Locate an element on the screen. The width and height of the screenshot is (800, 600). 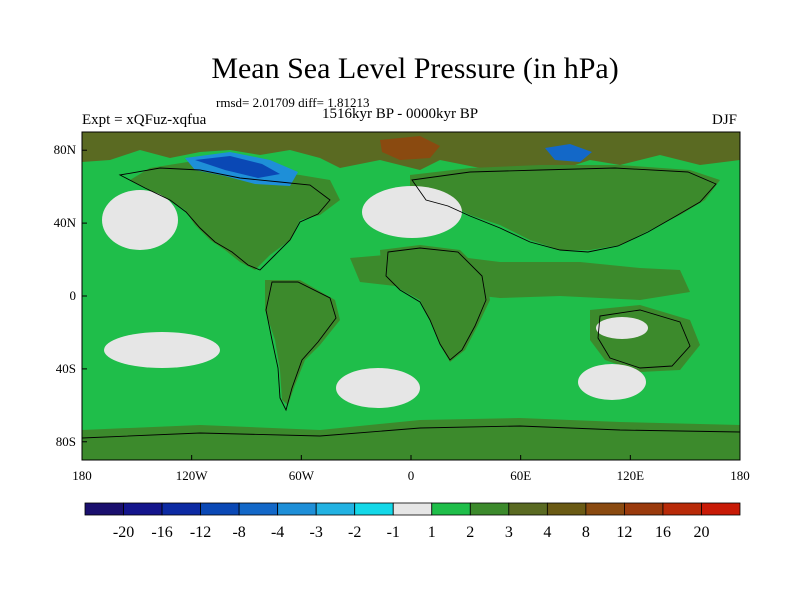
y-tick-label: 40N is located at coordinates (65, 222).